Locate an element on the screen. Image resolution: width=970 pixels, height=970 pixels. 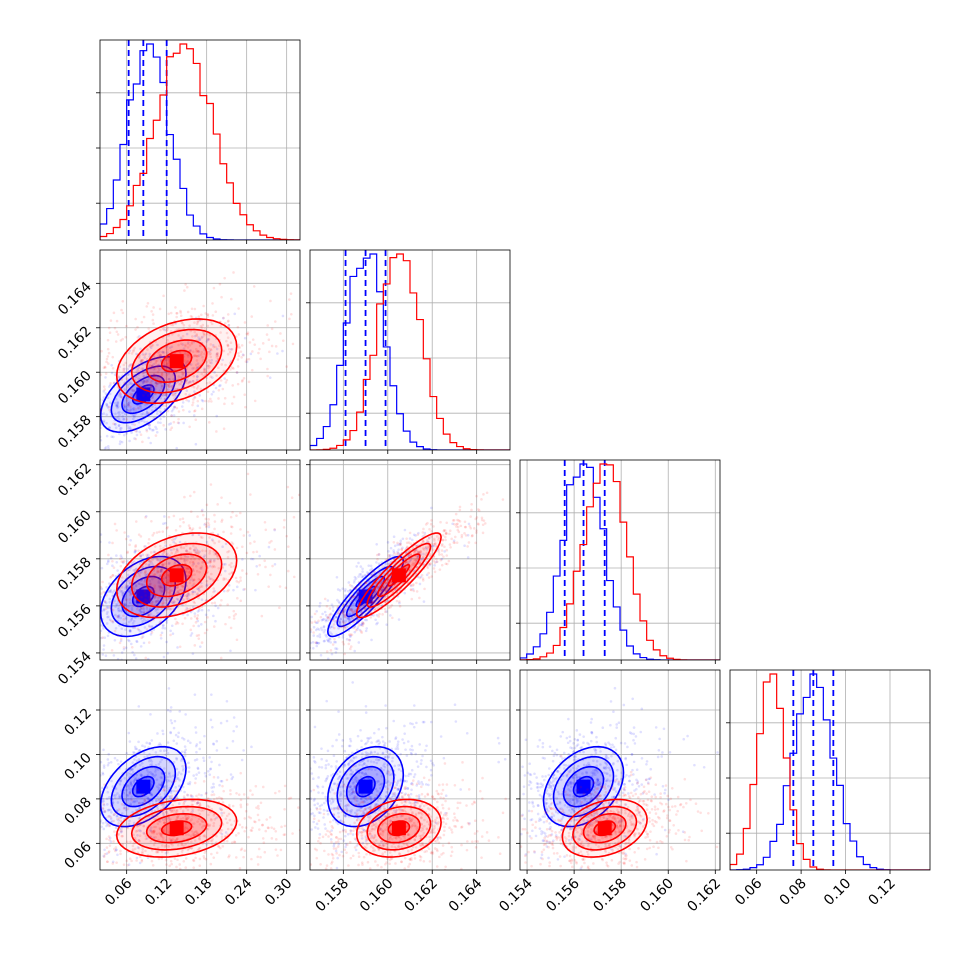
y-tick-label: 0.164 is located at coordinates (75, 299).